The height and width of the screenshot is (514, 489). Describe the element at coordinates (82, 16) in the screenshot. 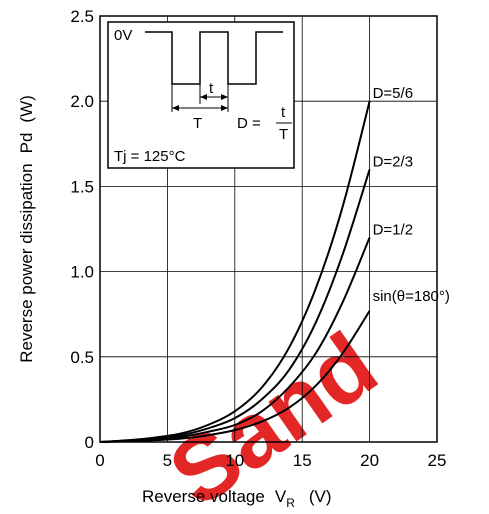

I see `y-tick-label: 2.5` at that location.